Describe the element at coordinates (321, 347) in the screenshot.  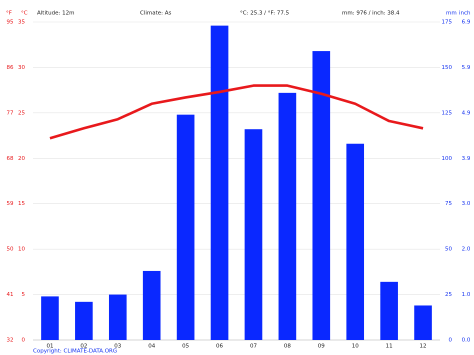
I see `x-tick-label: 09` at that location.